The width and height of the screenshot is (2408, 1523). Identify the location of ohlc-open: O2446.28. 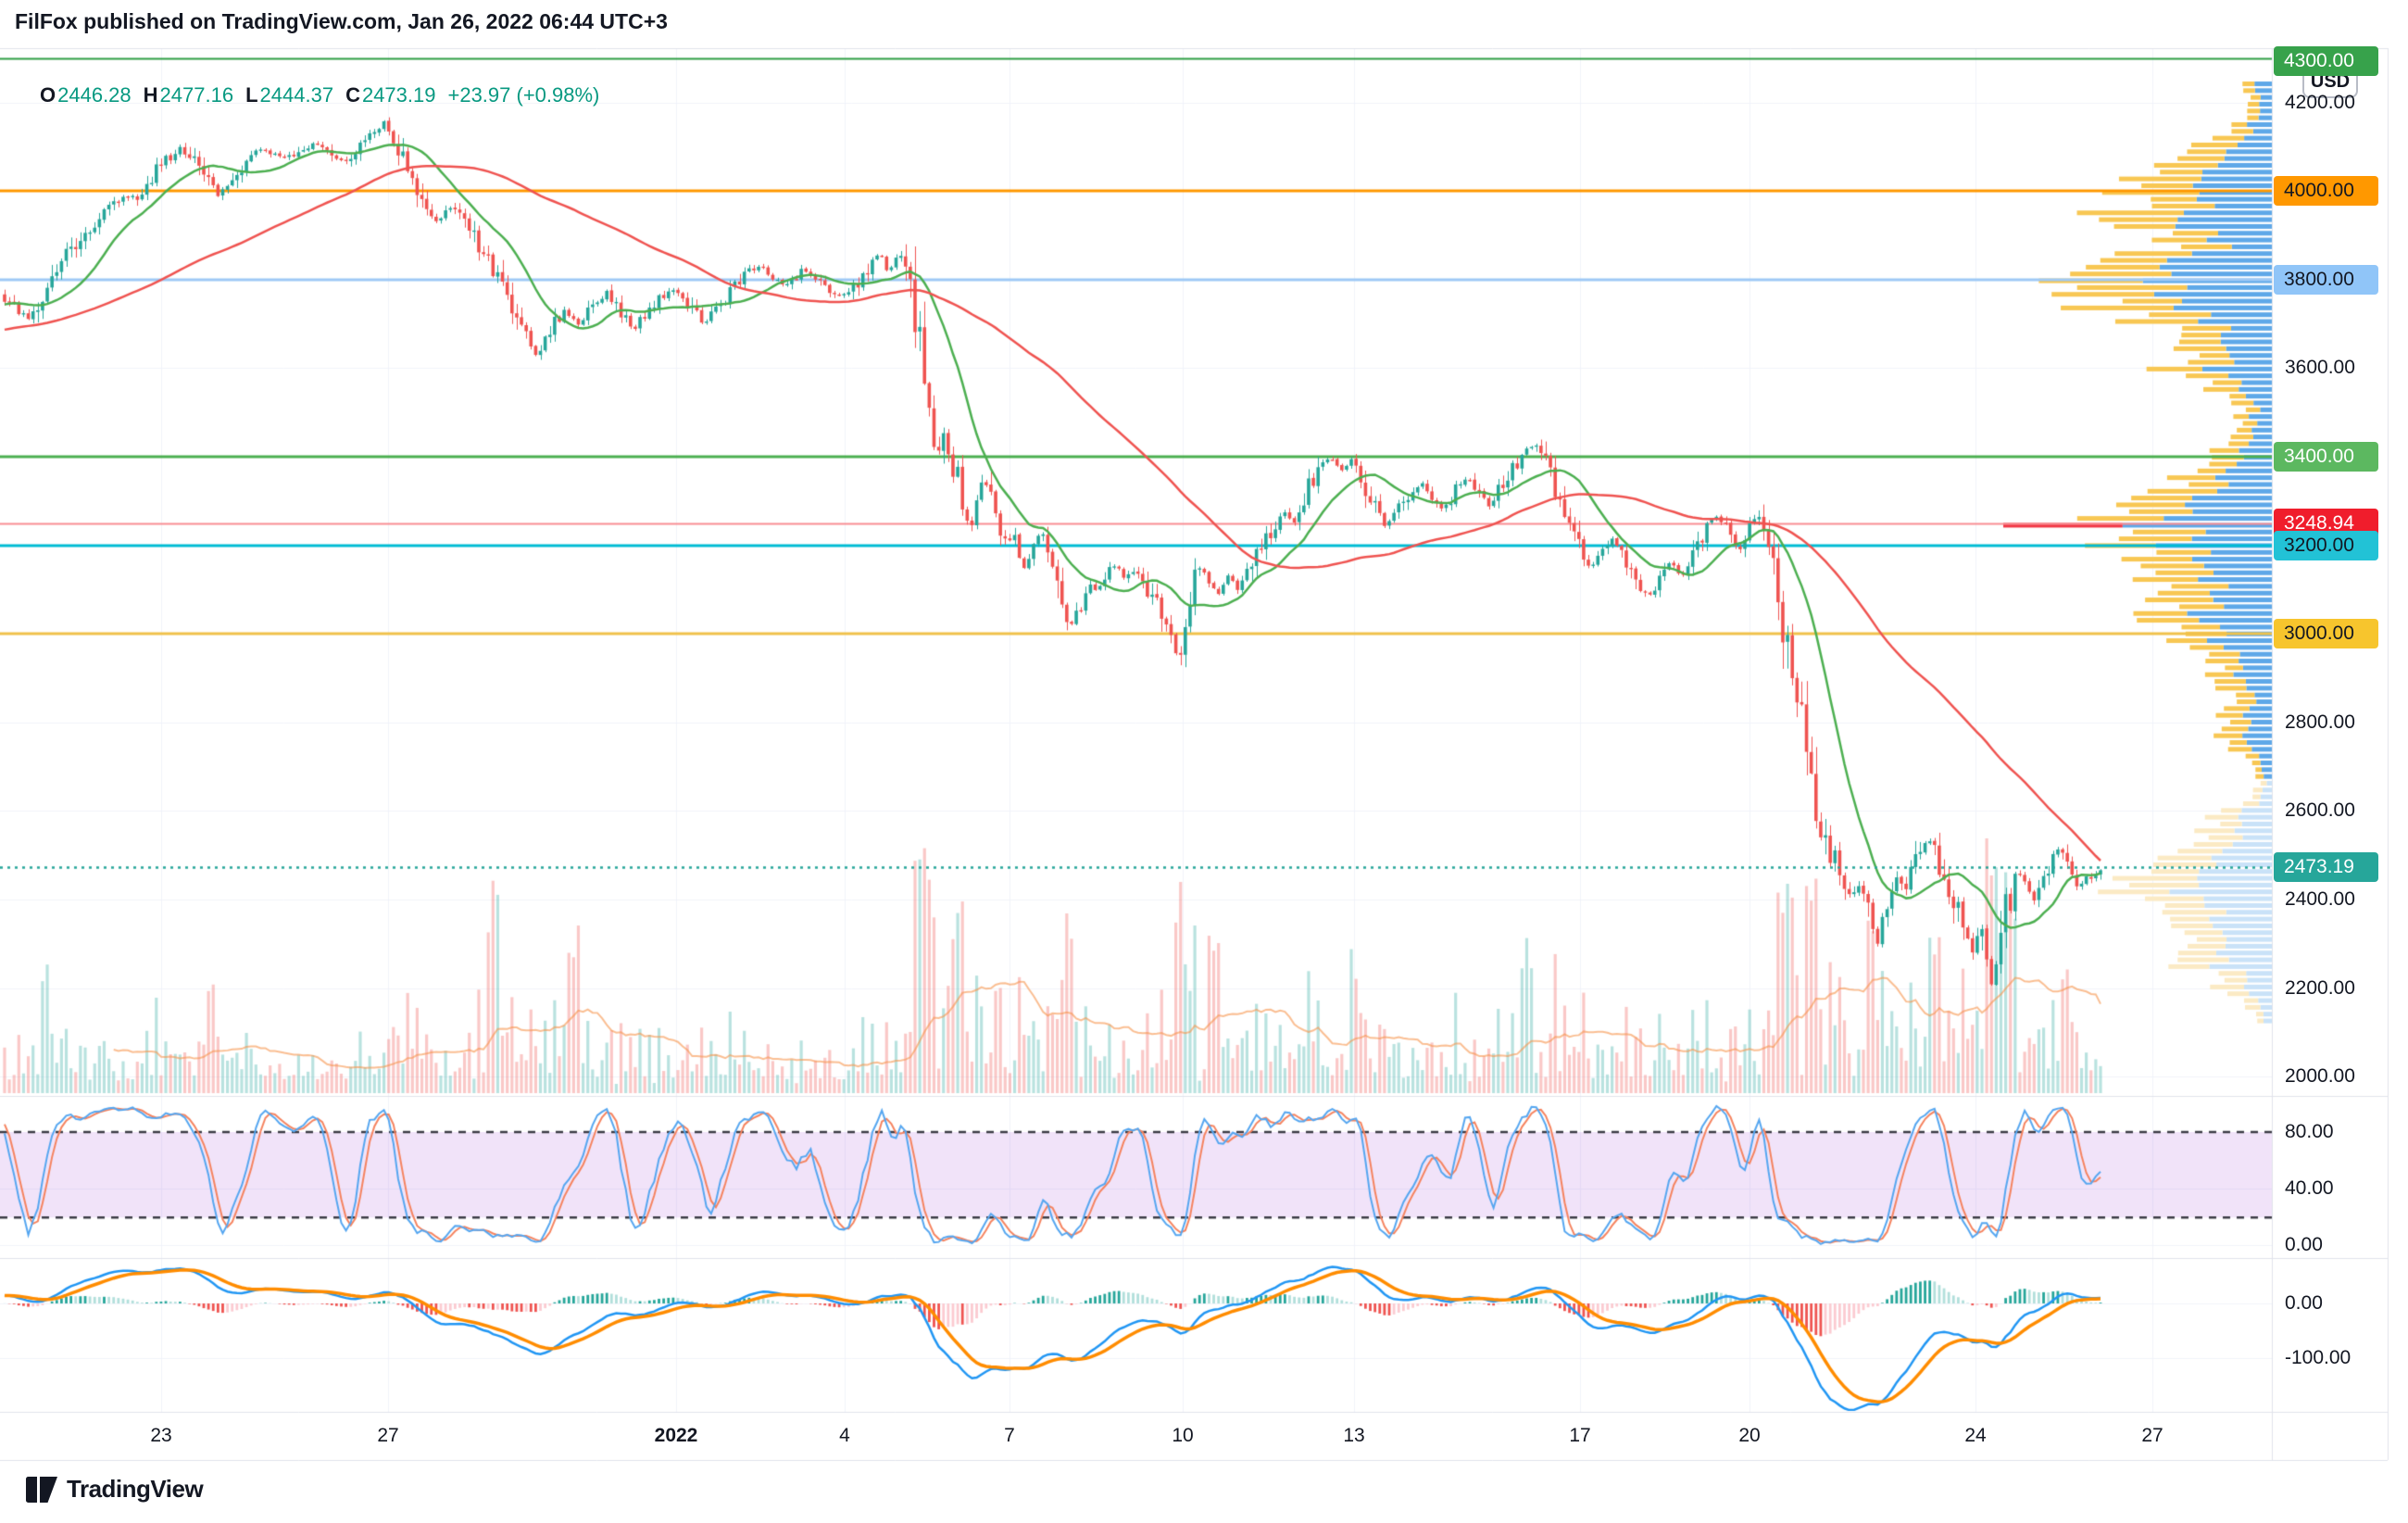
(86, 95).